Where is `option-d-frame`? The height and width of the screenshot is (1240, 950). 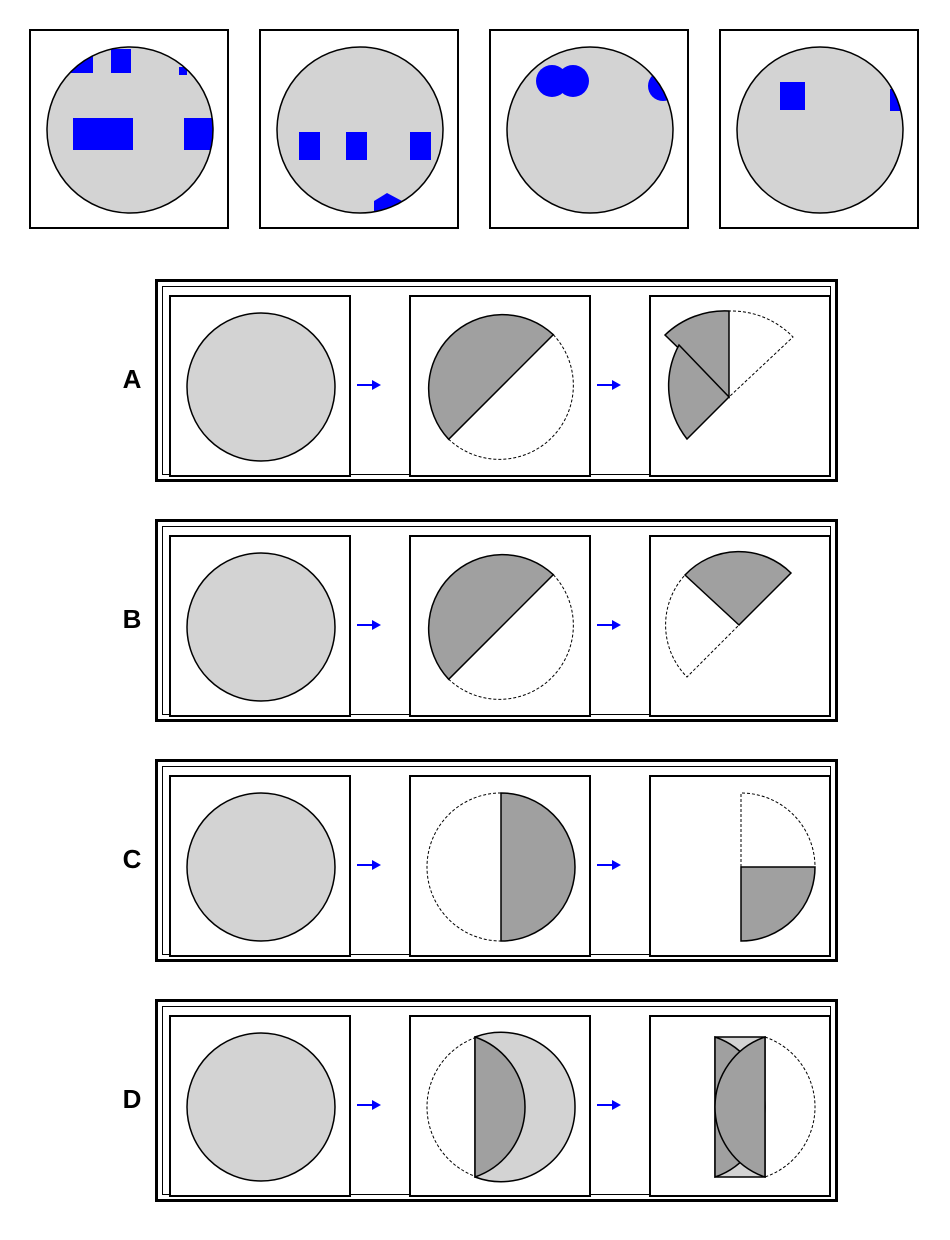
option-d-frame is located at coordinates (496, 1101).